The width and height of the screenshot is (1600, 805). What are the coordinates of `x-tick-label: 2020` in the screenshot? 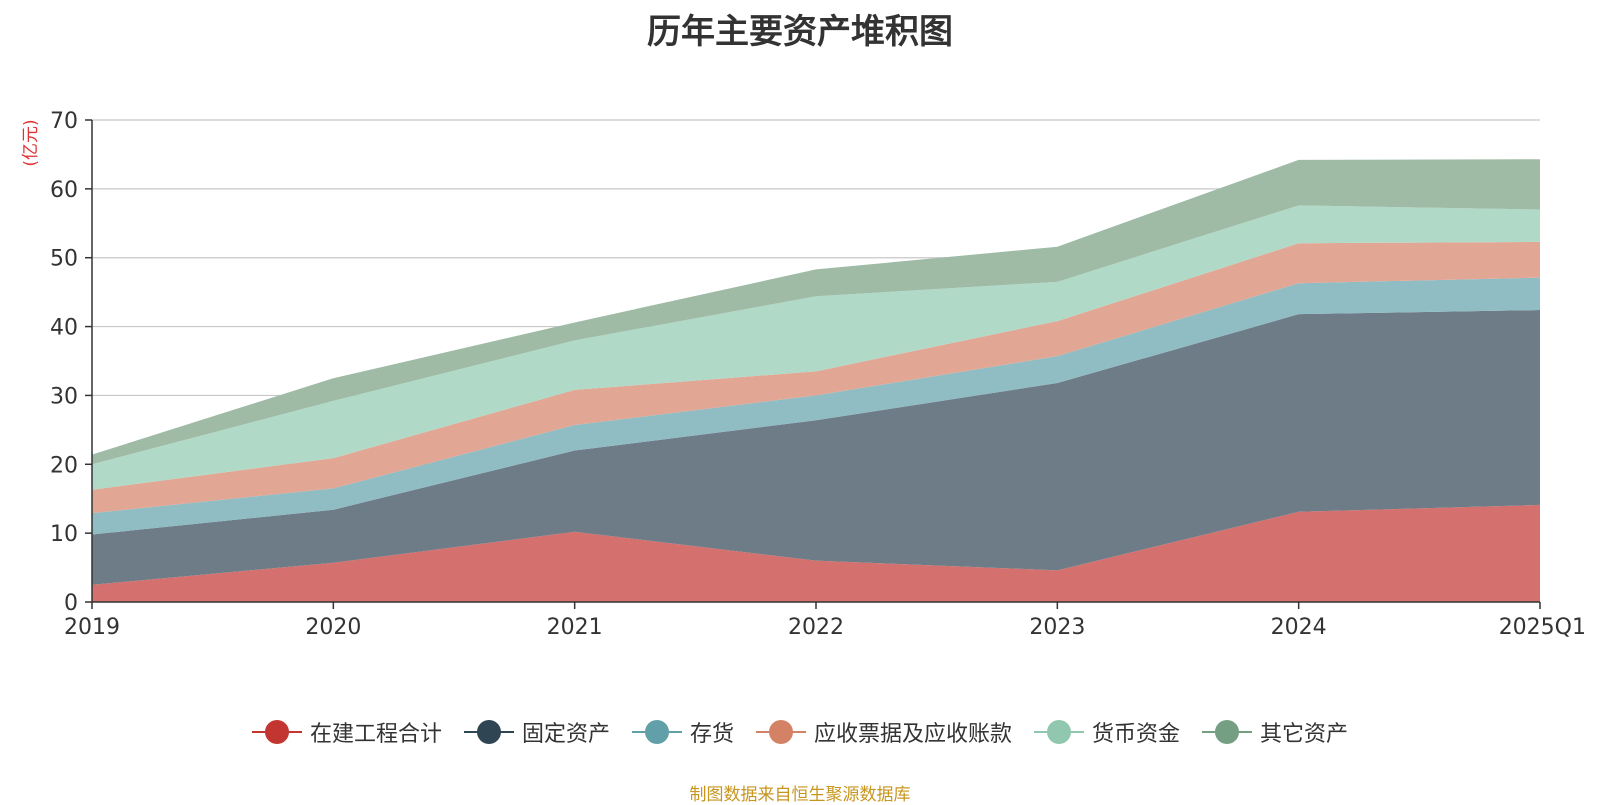 It's located at (333, 627).